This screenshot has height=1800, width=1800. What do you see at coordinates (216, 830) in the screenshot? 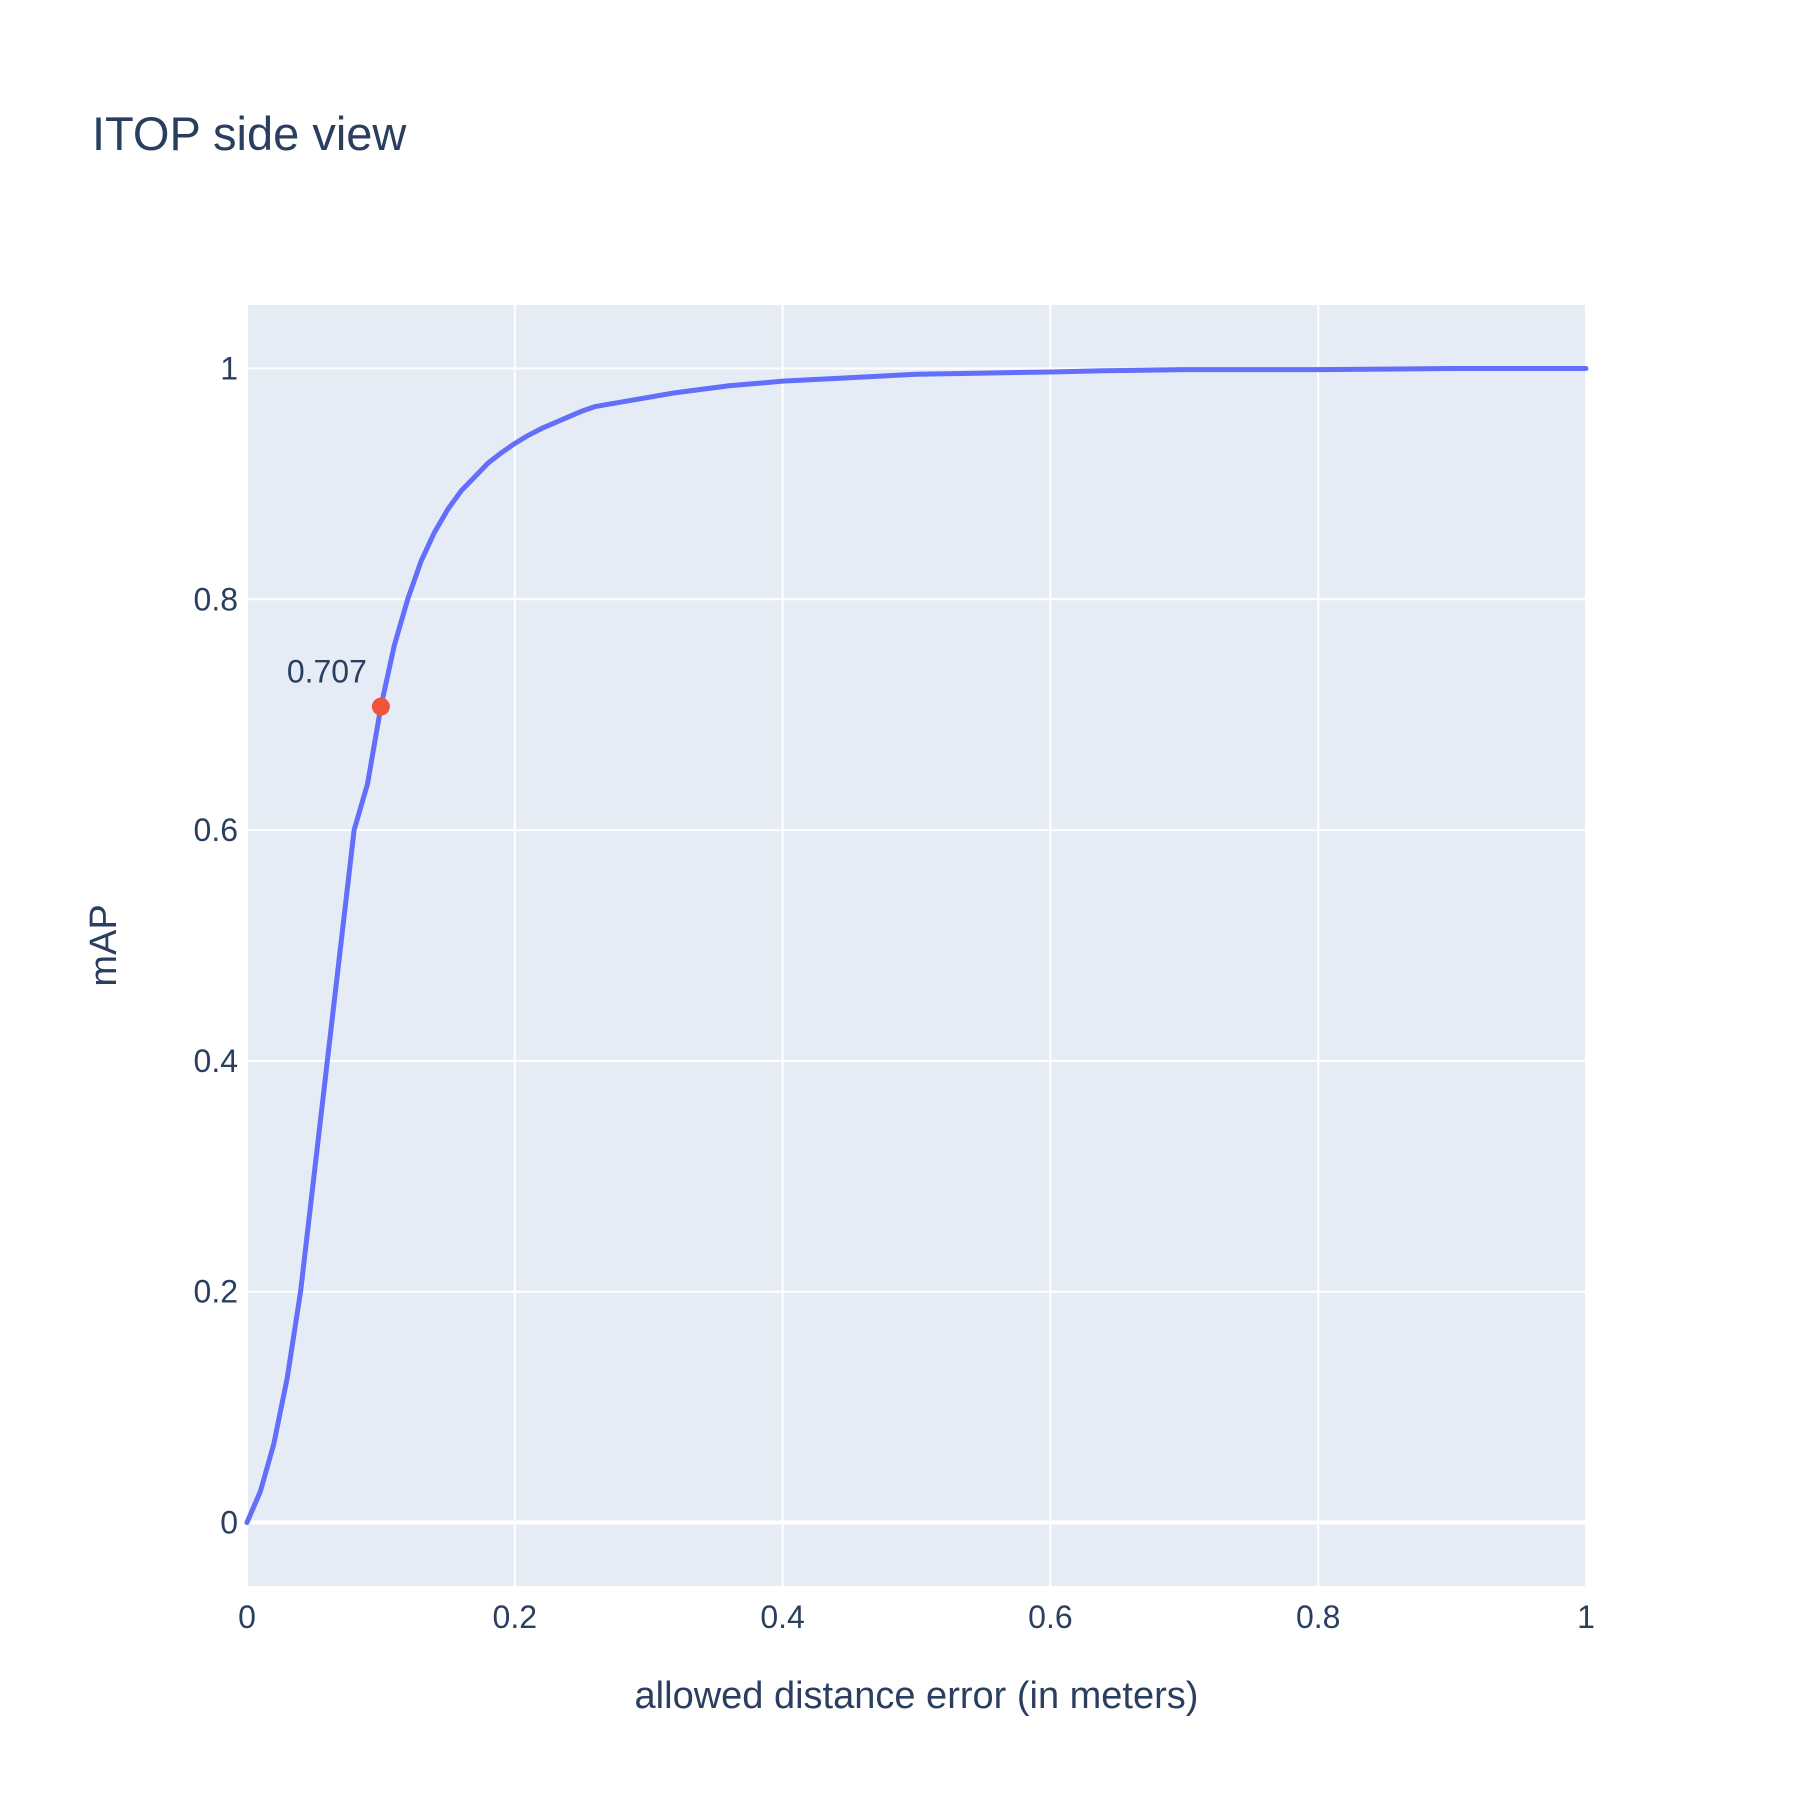
I see `y-tick-label: 0.6` at bounding box center [216, 830].